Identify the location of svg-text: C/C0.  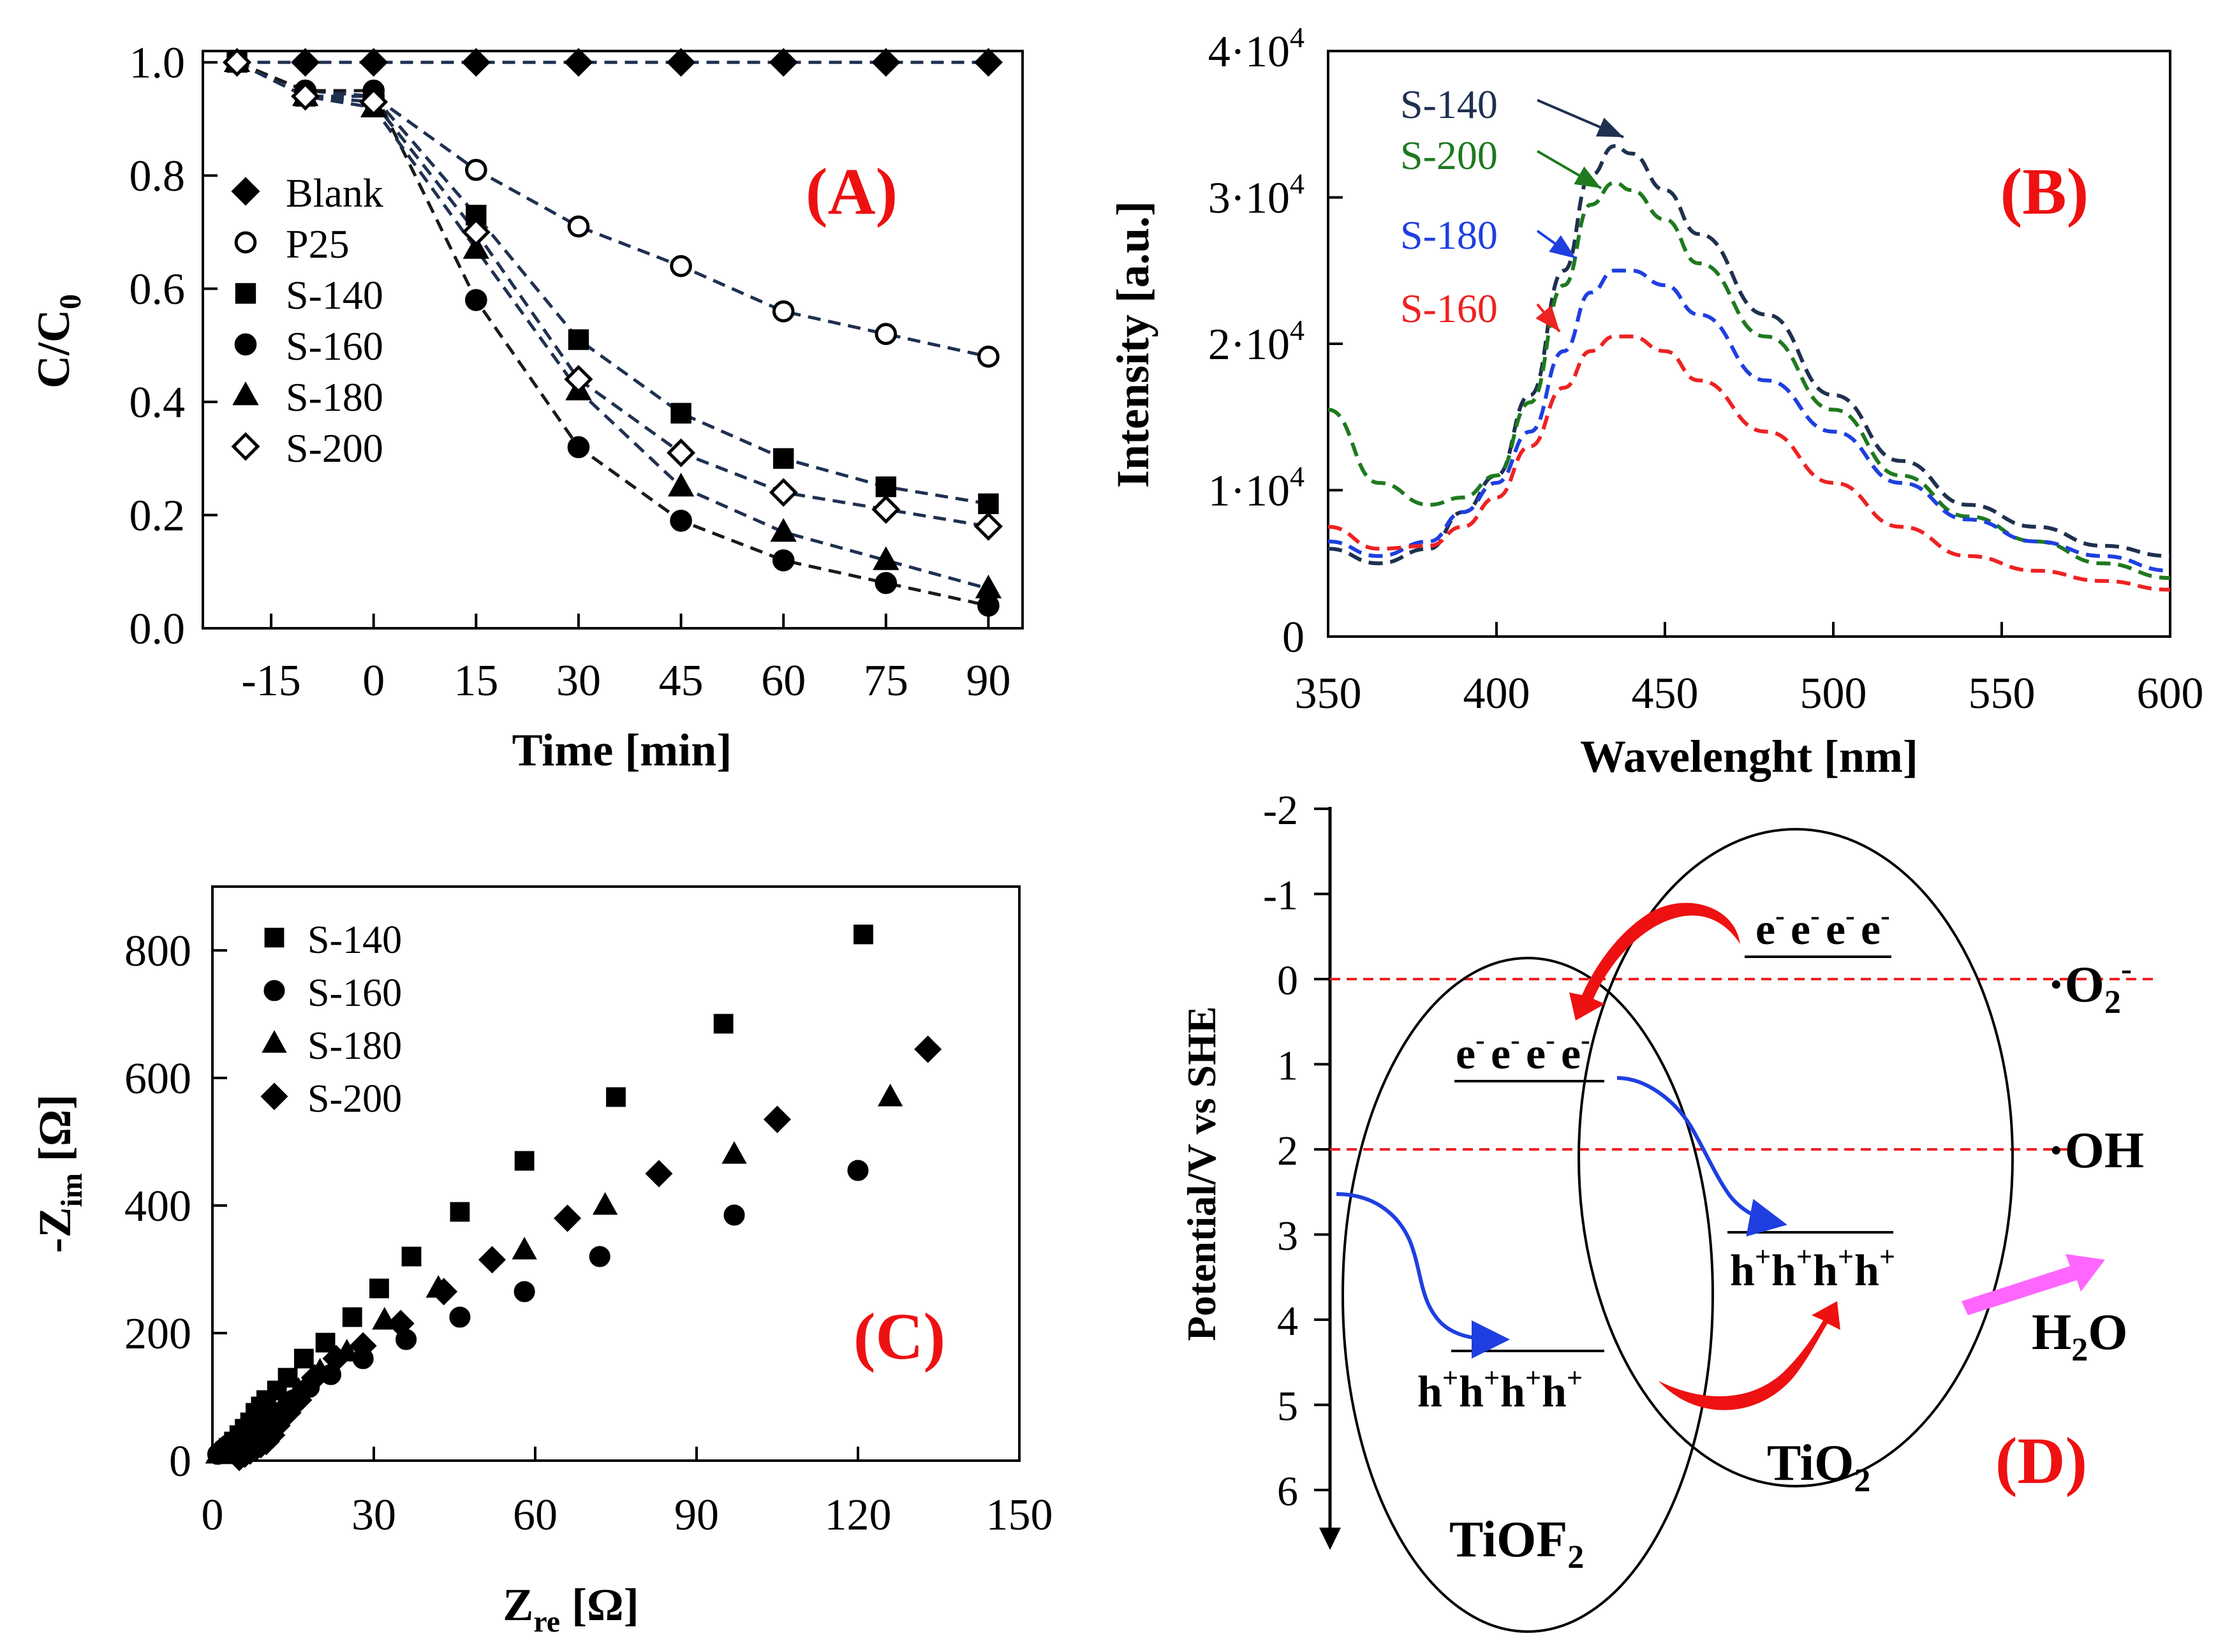
(57, 341).